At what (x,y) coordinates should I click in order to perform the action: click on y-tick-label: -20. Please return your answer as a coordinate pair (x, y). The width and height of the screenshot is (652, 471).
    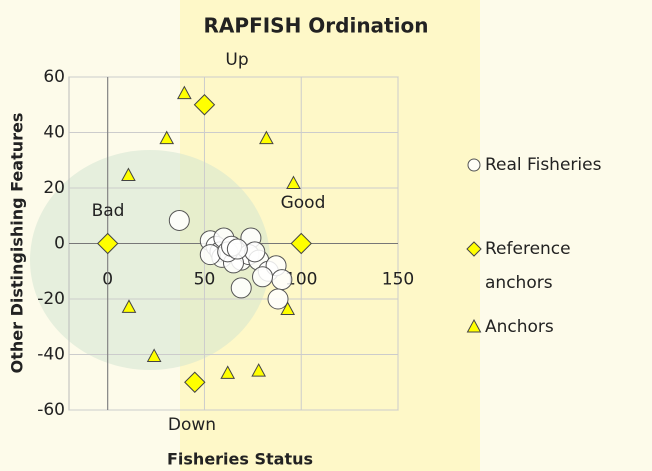
    Looking at the image, I should click on (51, 299).